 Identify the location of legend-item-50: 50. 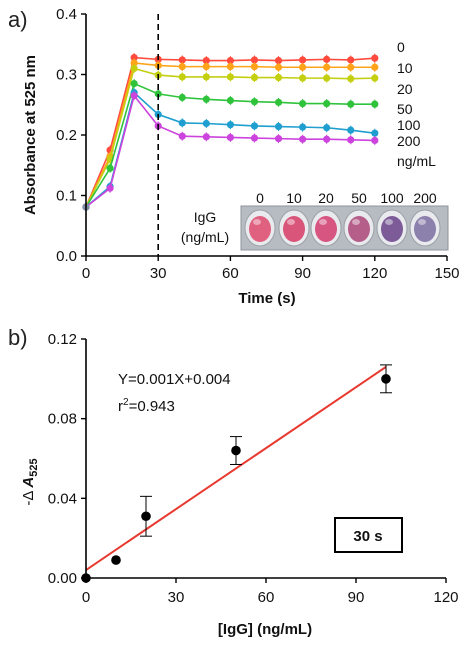
(405, 109).